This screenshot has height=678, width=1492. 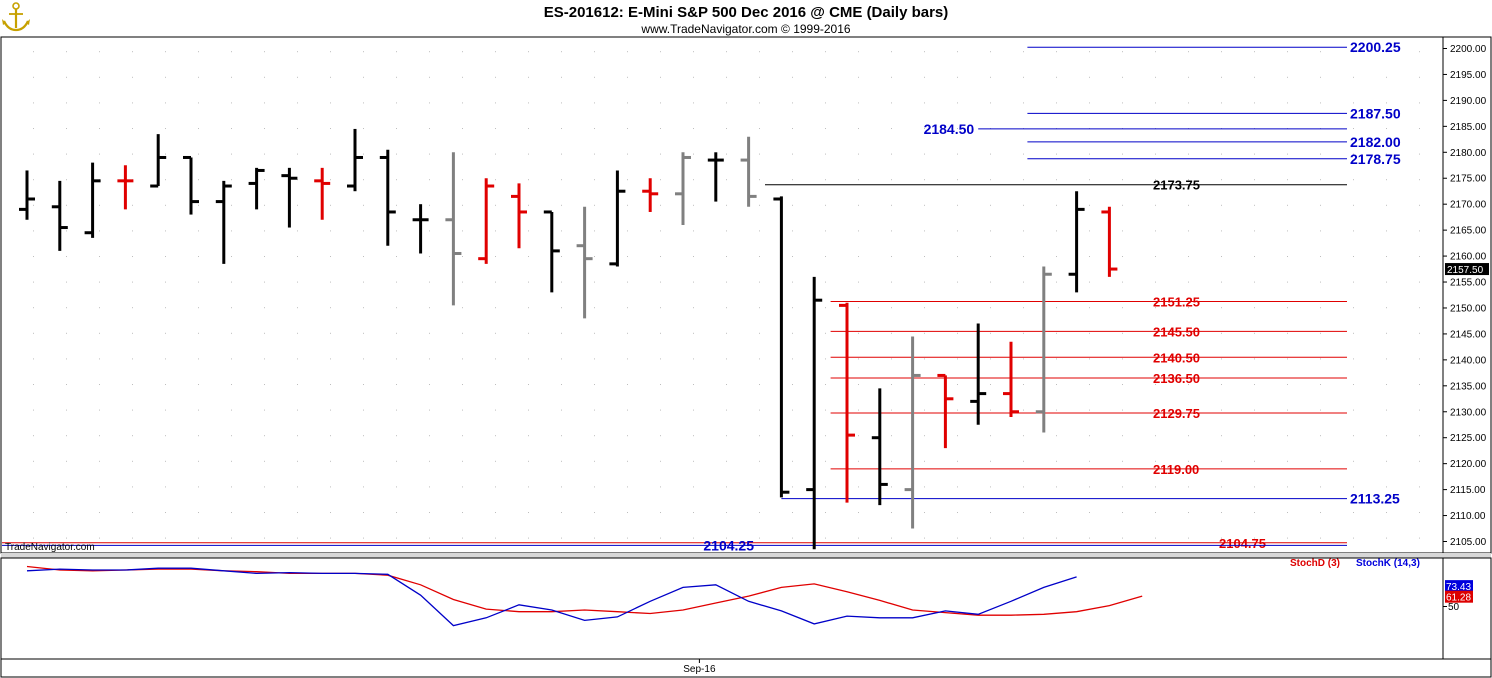 What do you see at coordinates (1176, 301) in the screenshot?
I see `level-label: 2151.25` at bounding box center [1176, 301].